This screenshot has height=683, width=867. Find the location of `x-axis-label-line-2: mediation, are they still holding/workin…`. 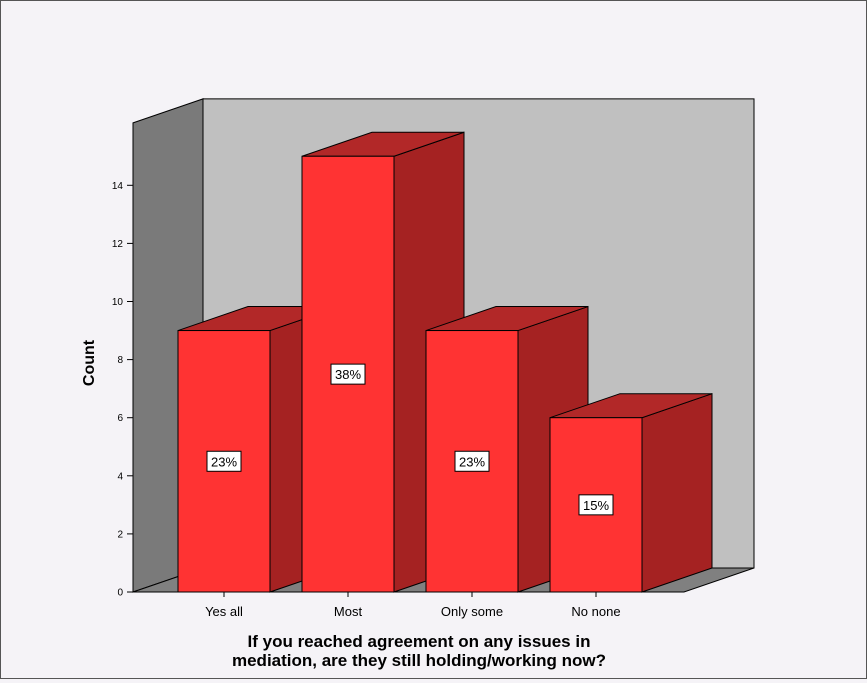

x-axis-label-line-2: mediation, are they still holding/workin… is located at coordinates (419, 660).